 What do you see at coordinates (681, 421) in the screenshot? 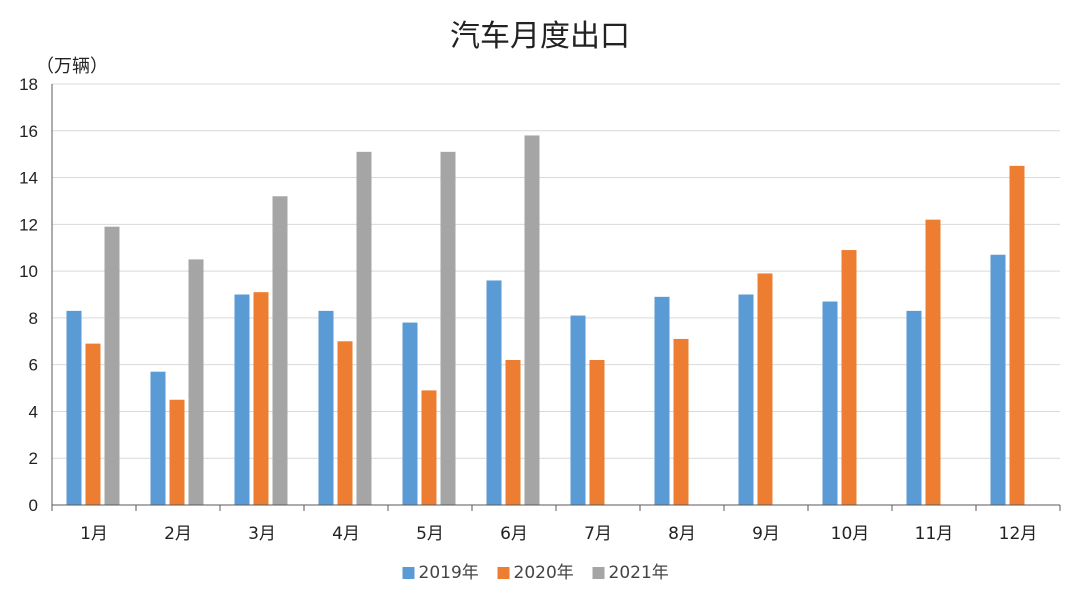
I see `bar-2020年-8月` at bounding box center [681, 421].